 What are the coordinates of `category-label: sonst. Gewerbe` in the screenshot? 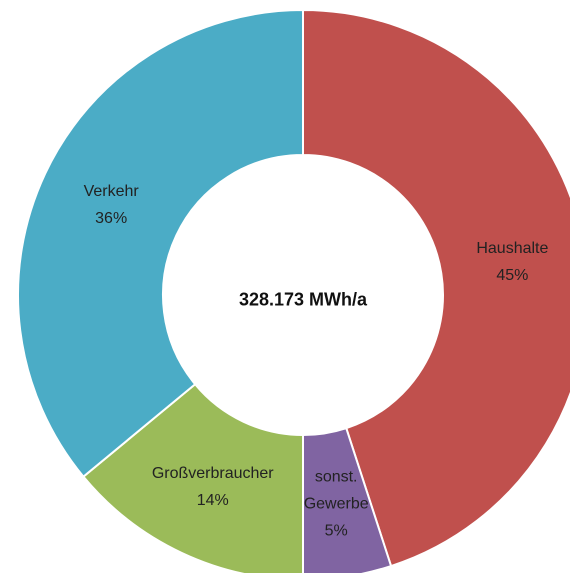 It's located at (336, 490).